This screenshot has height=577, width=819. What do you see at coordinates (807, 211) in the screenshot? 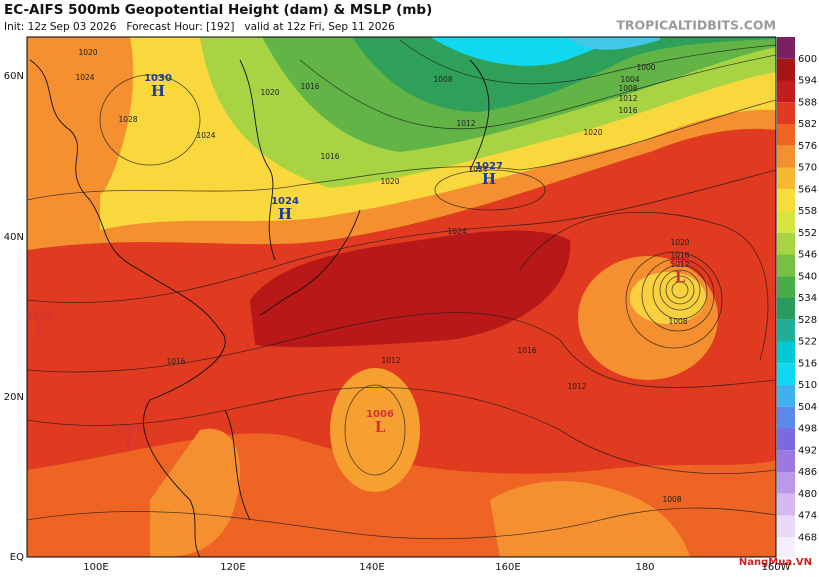
I see `colorbar-label: 558` at bounding box center [807, 211].